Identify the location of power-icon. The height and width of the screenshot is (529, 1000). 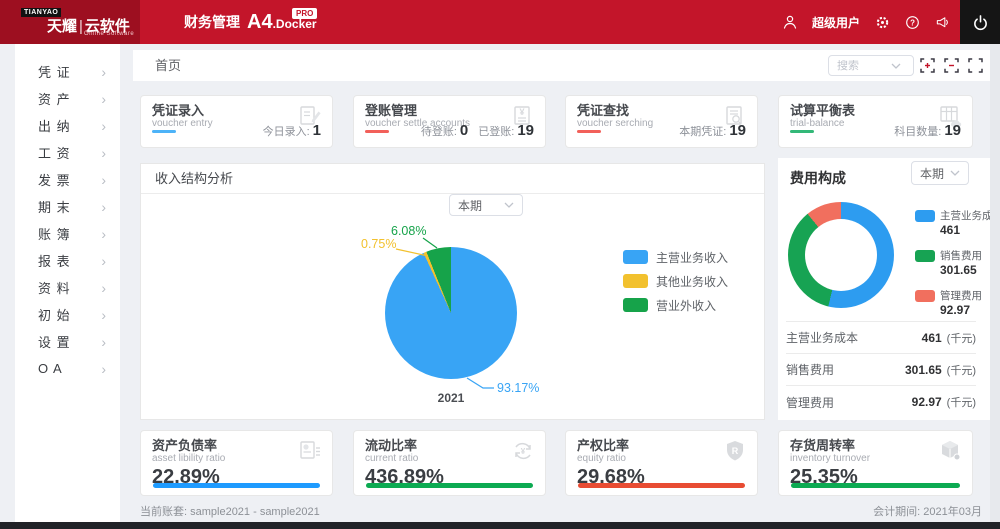
(980, 22).